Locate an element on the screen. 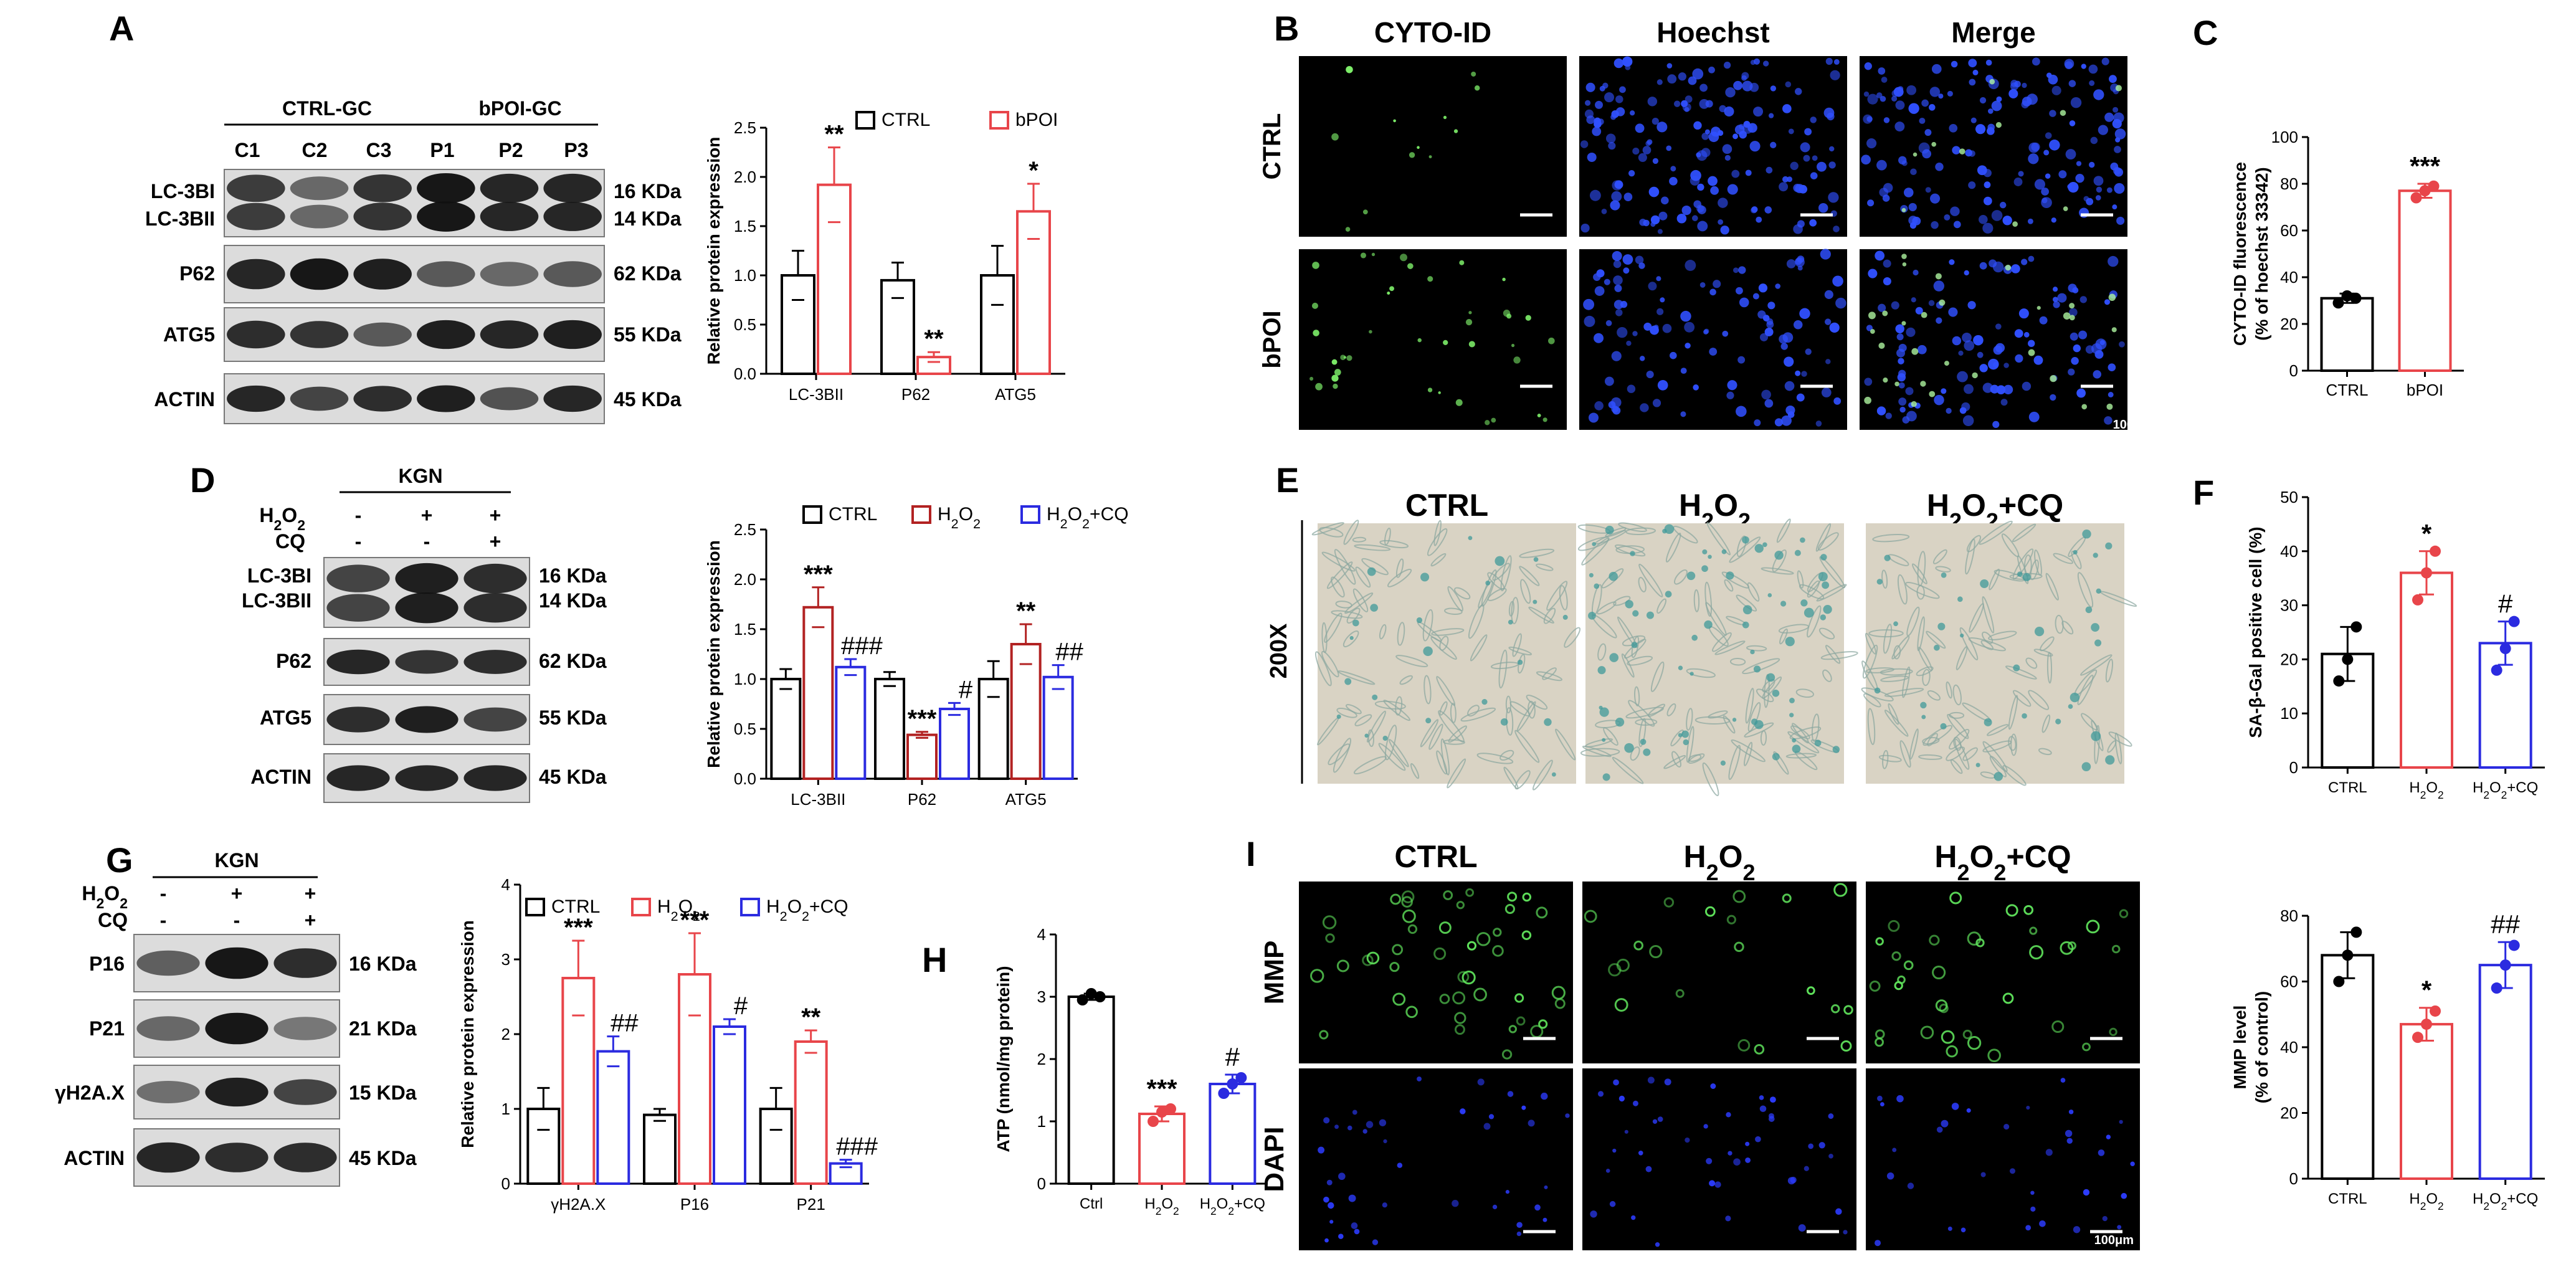  kda-label: 55 KDa is located at coordinates (648, 334).